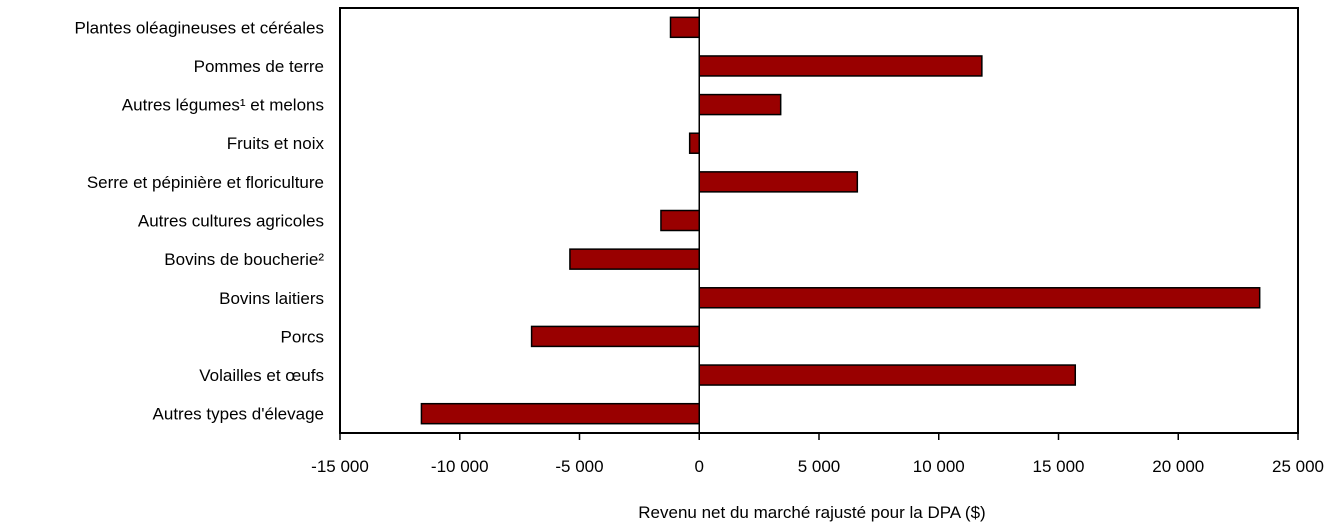  What do you see at coordinates (1178, 466) in the screenshot?
I see `x-tick-label: 20 000` at bounding box center [1178, 466].